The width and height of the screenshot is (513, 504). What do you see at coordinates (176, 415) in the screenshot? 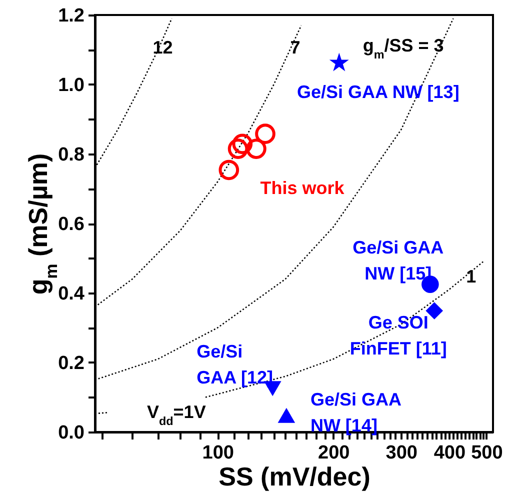
I see `annotation: V$_{dd}$=1V` at bounding box center [176, 415].